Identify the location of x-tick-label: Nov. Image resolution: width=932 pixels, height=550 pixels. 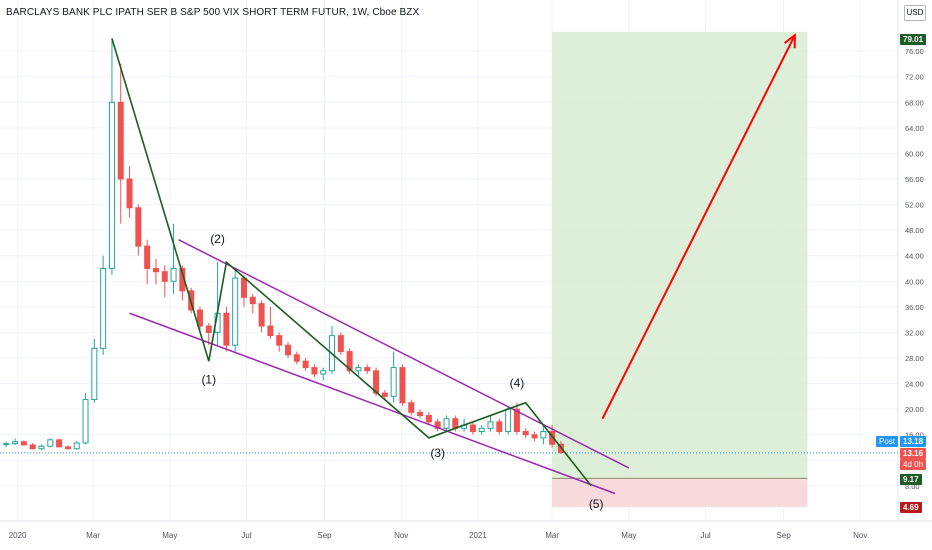
(401, 535).